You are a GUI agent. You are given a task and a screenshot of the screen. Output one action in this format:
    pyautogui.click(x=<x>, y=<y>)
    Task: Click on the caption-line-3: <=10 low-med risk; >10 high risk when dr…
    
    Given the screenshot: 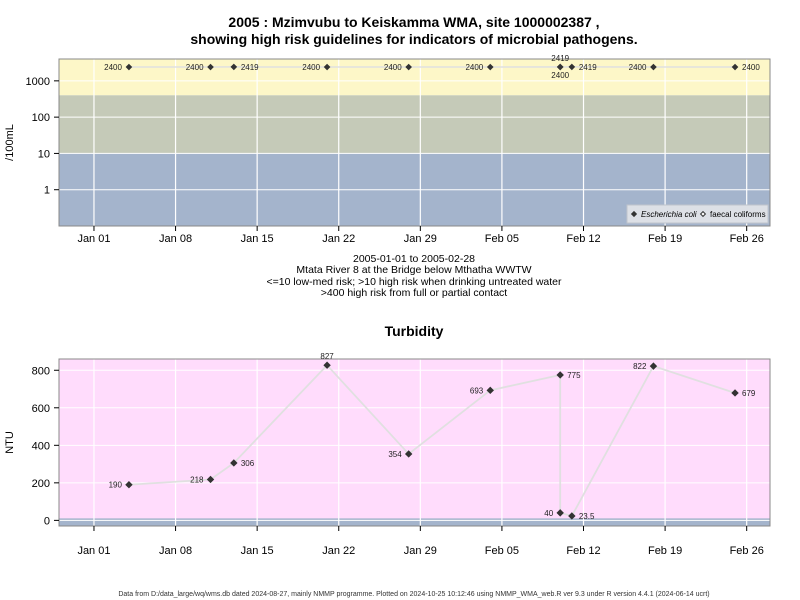 What is the action you would take?
    pyautogui.click(x=414, y=282)
    